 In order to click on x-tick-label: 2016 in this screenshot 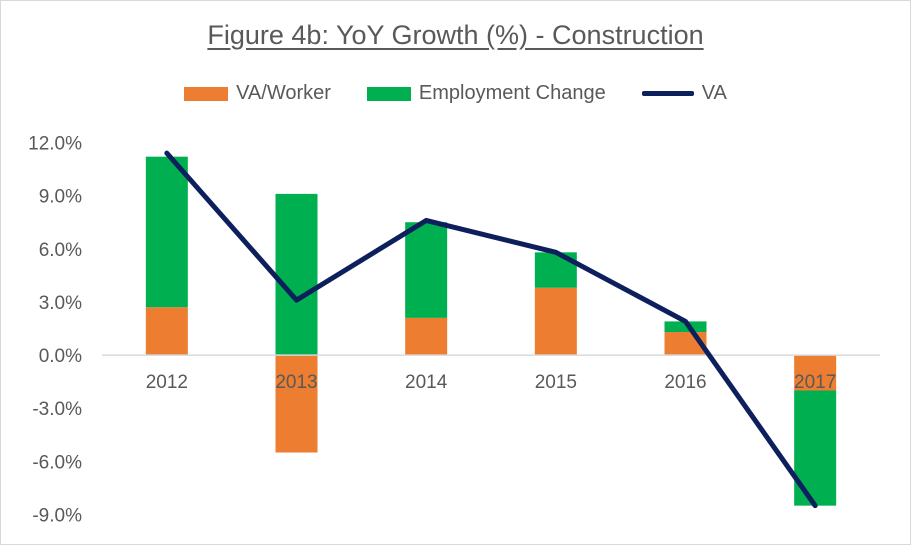, I will do `click(685, 382)`.